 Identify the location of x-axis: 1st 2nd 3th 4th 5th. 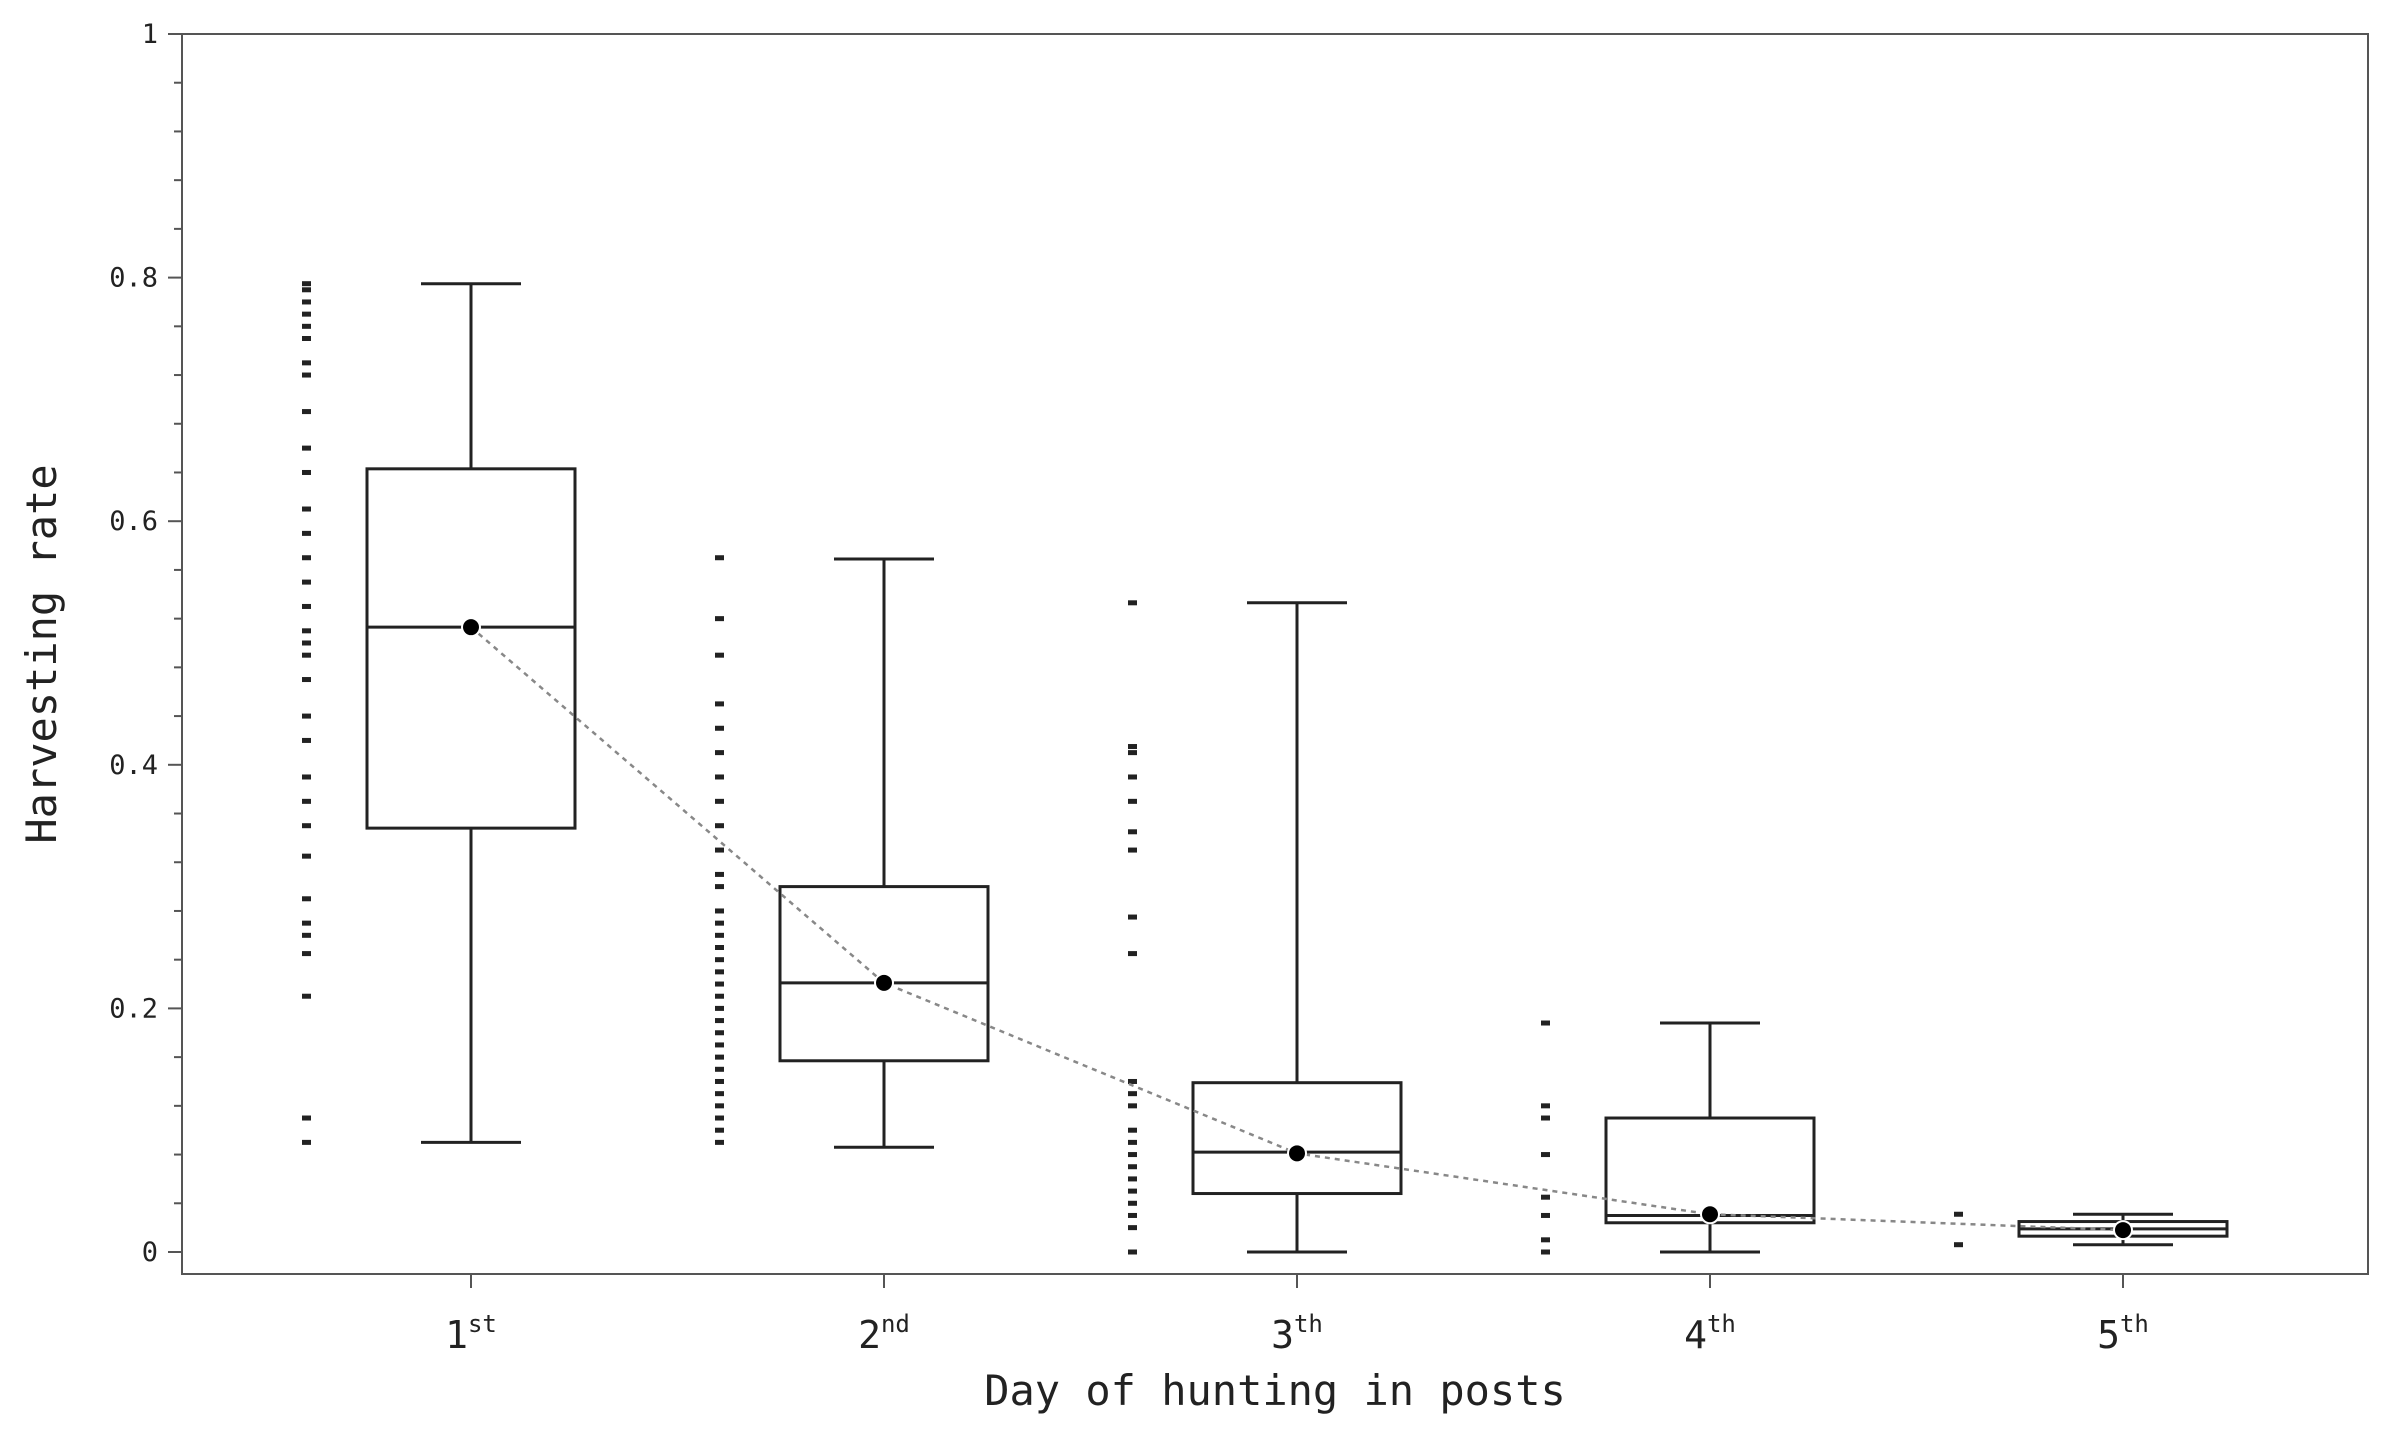
(1297, 1315).